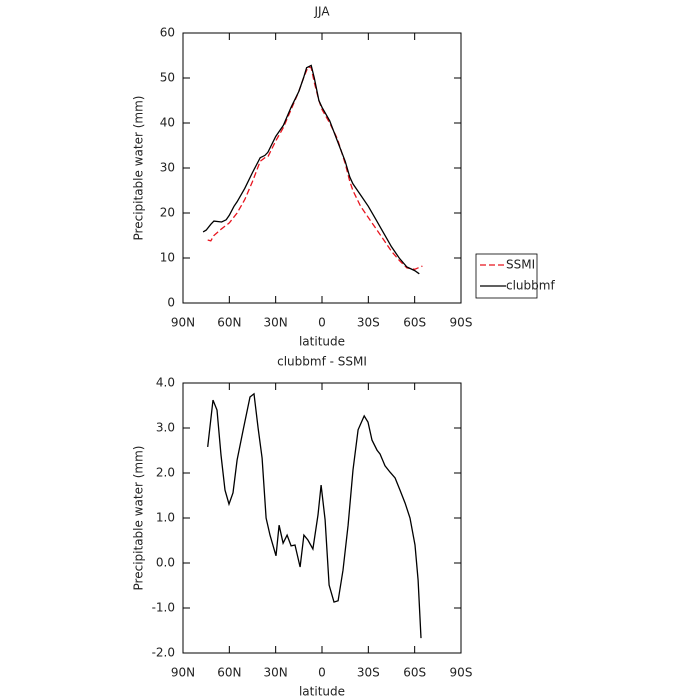 This screenshot has height=700, width=700. I want to click on y-tick-label: -2.0, so click(163, 653).